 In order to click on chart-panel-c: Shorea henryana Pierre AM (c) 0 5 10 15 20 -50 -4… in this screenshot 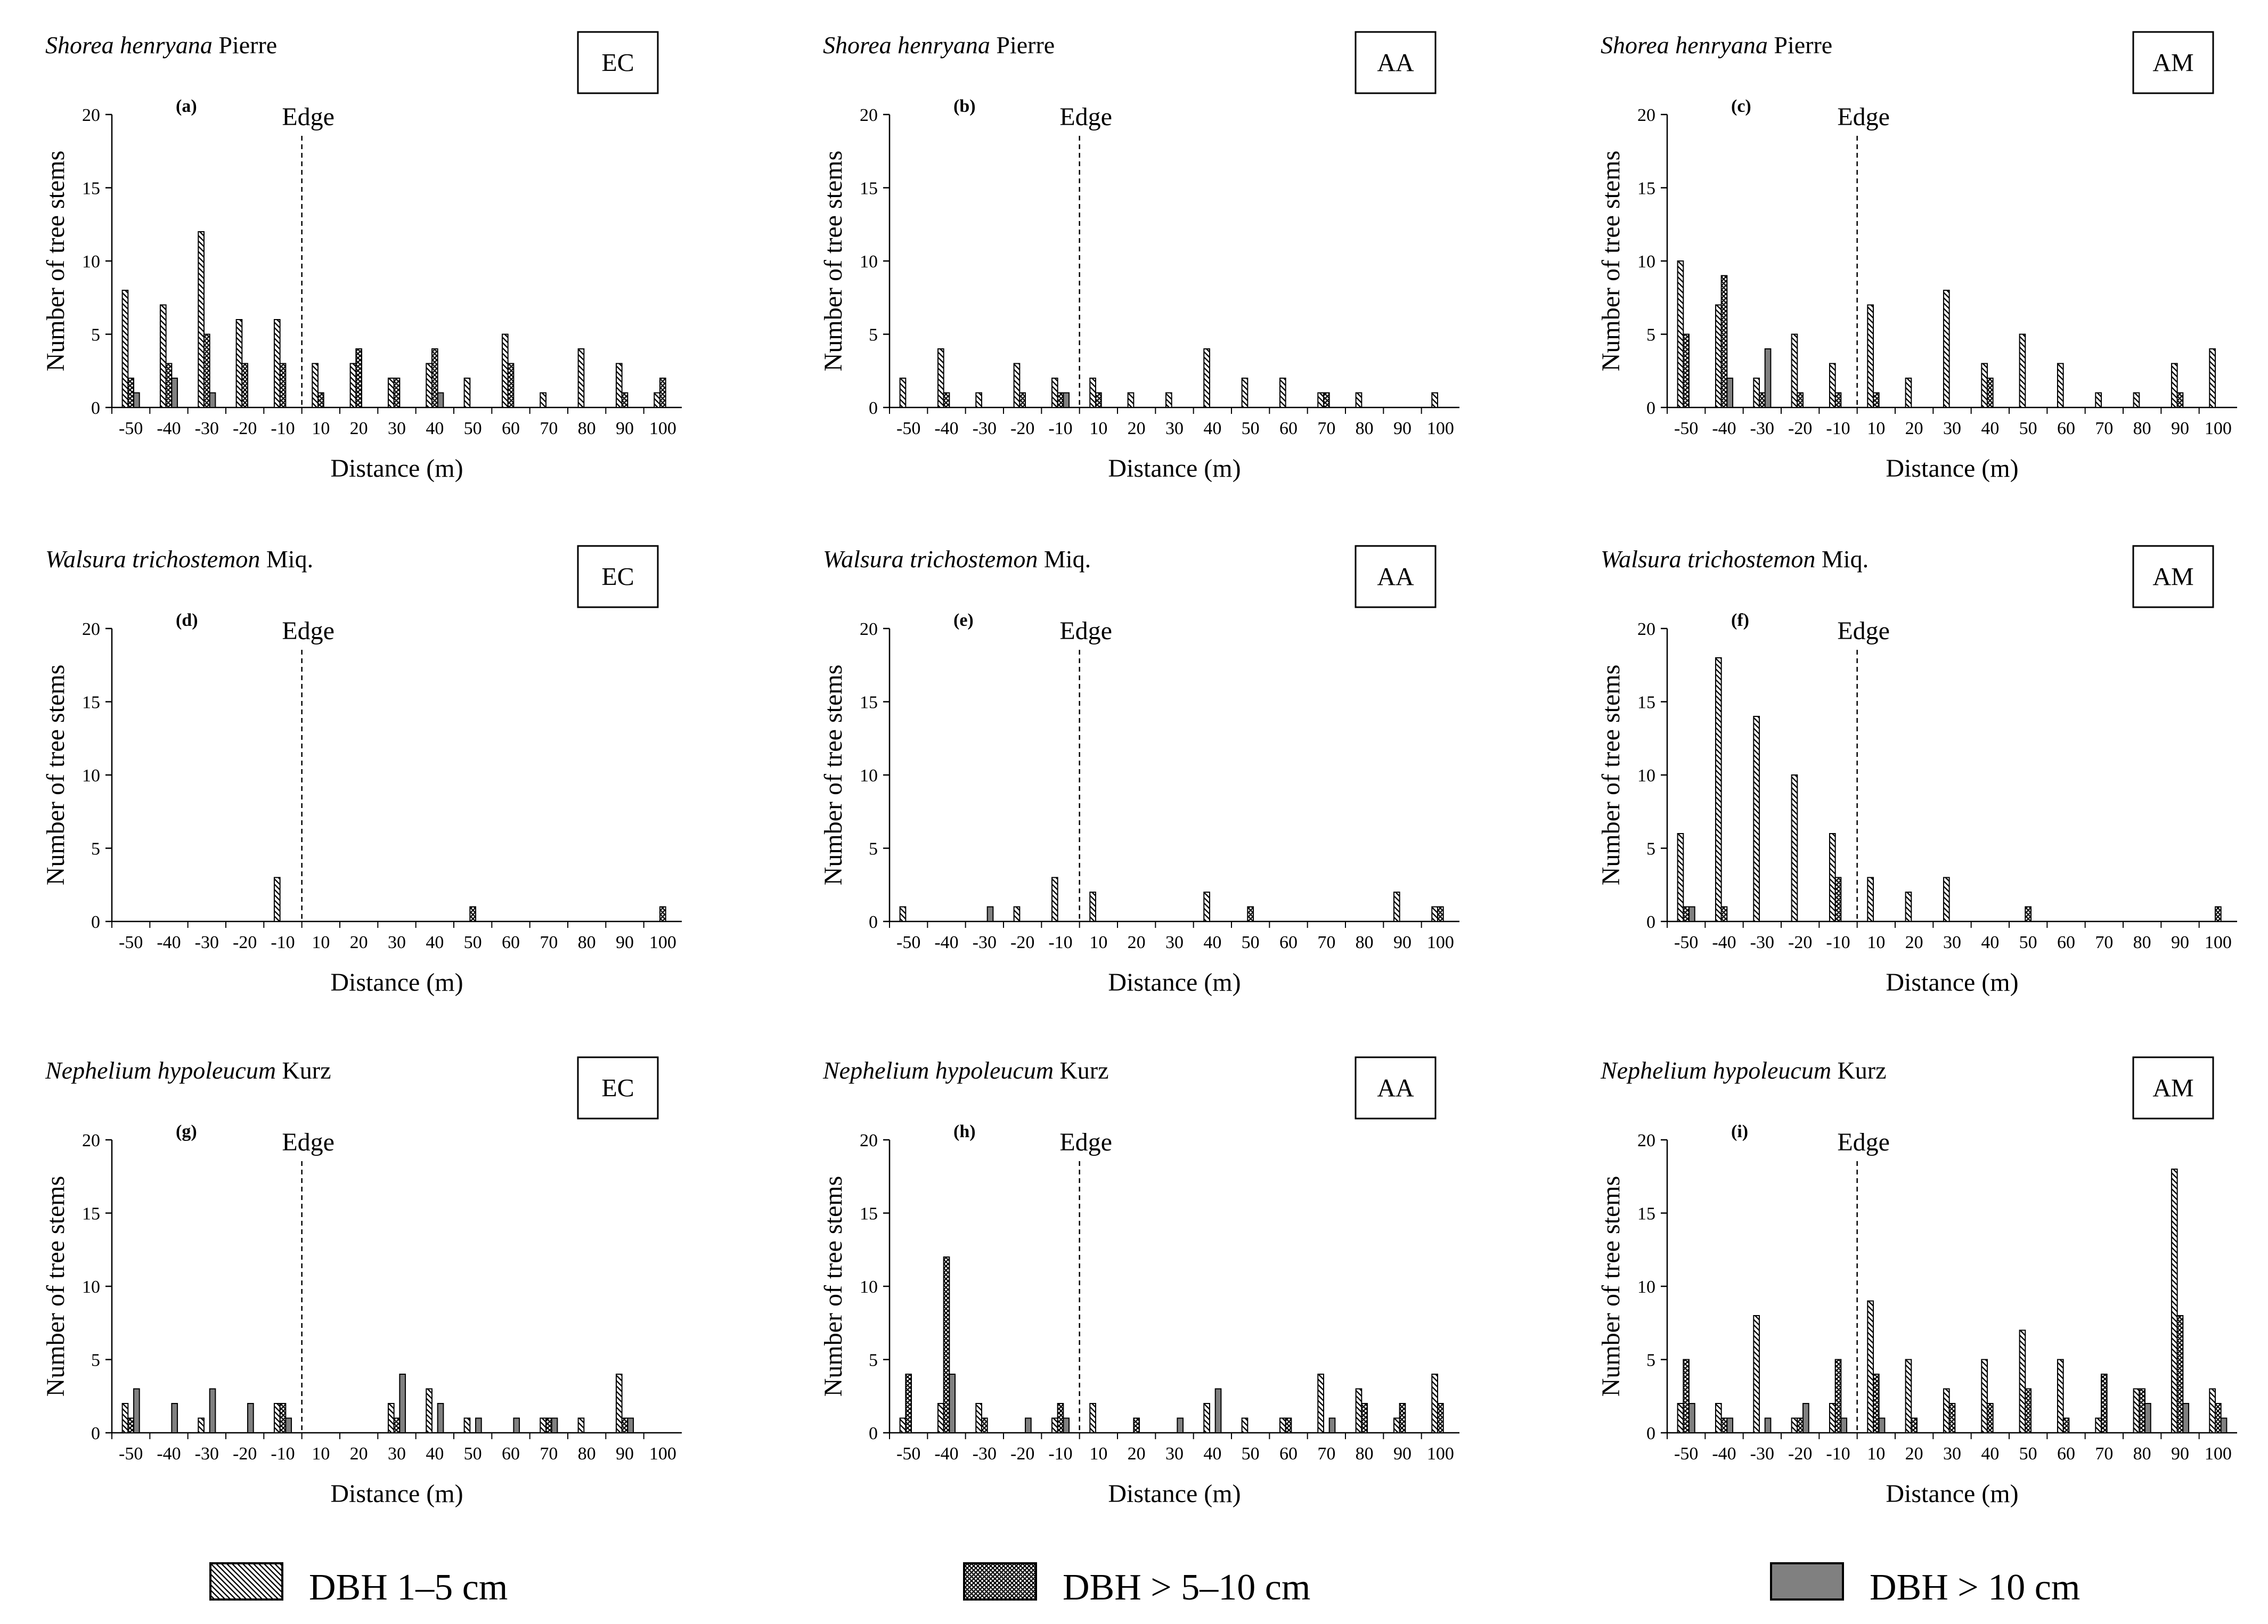, I will do `click(1917, 257)`.